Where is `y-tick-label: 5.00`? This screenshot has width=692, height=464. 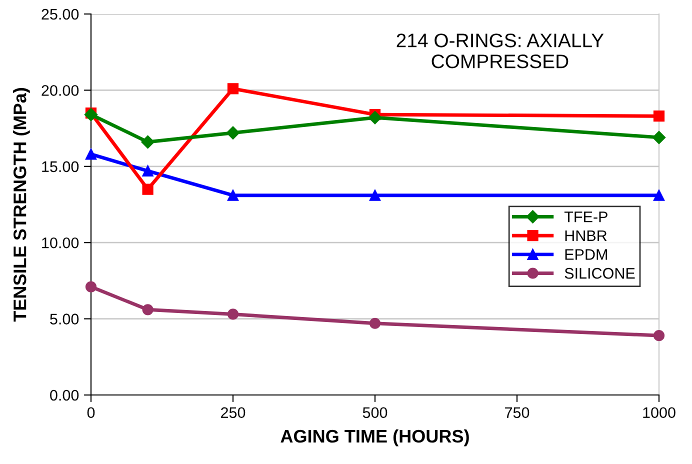 y-tick-label: 5.00 is located at coordinates (64, 319).